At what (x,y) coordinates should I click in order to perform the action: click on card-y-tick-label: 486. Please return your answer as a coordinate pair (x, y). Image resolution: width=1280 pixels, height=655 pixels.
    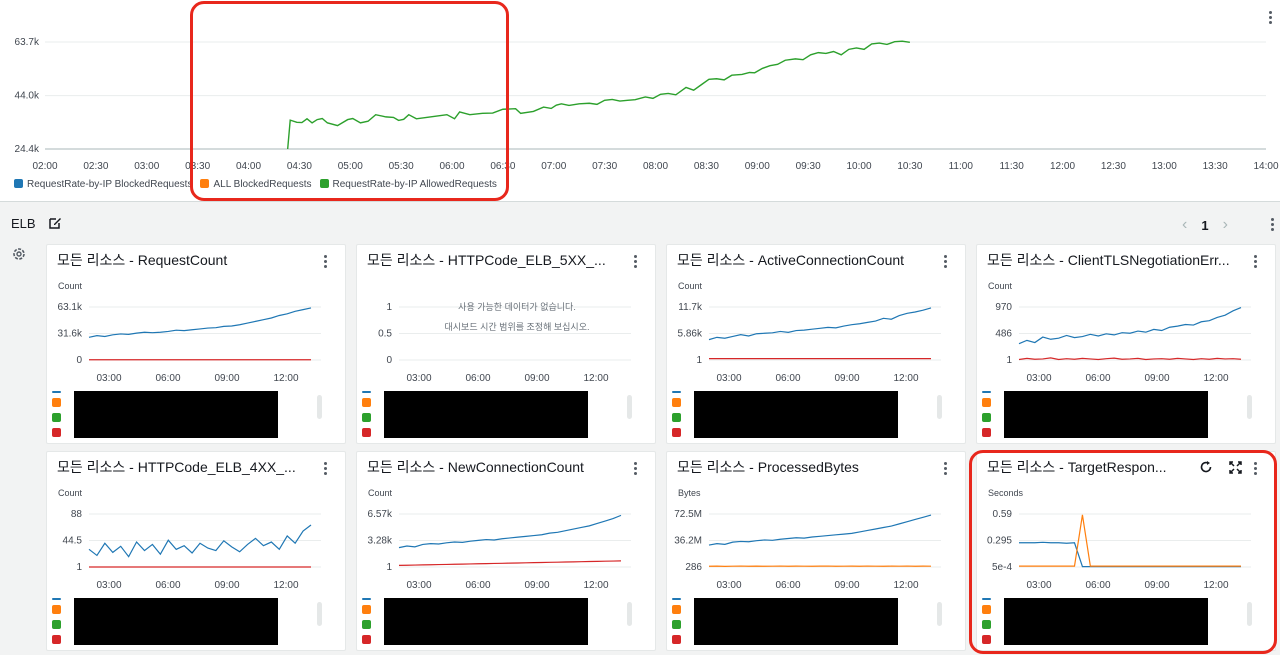
    Looking at the image, I should click on (1003, 334).